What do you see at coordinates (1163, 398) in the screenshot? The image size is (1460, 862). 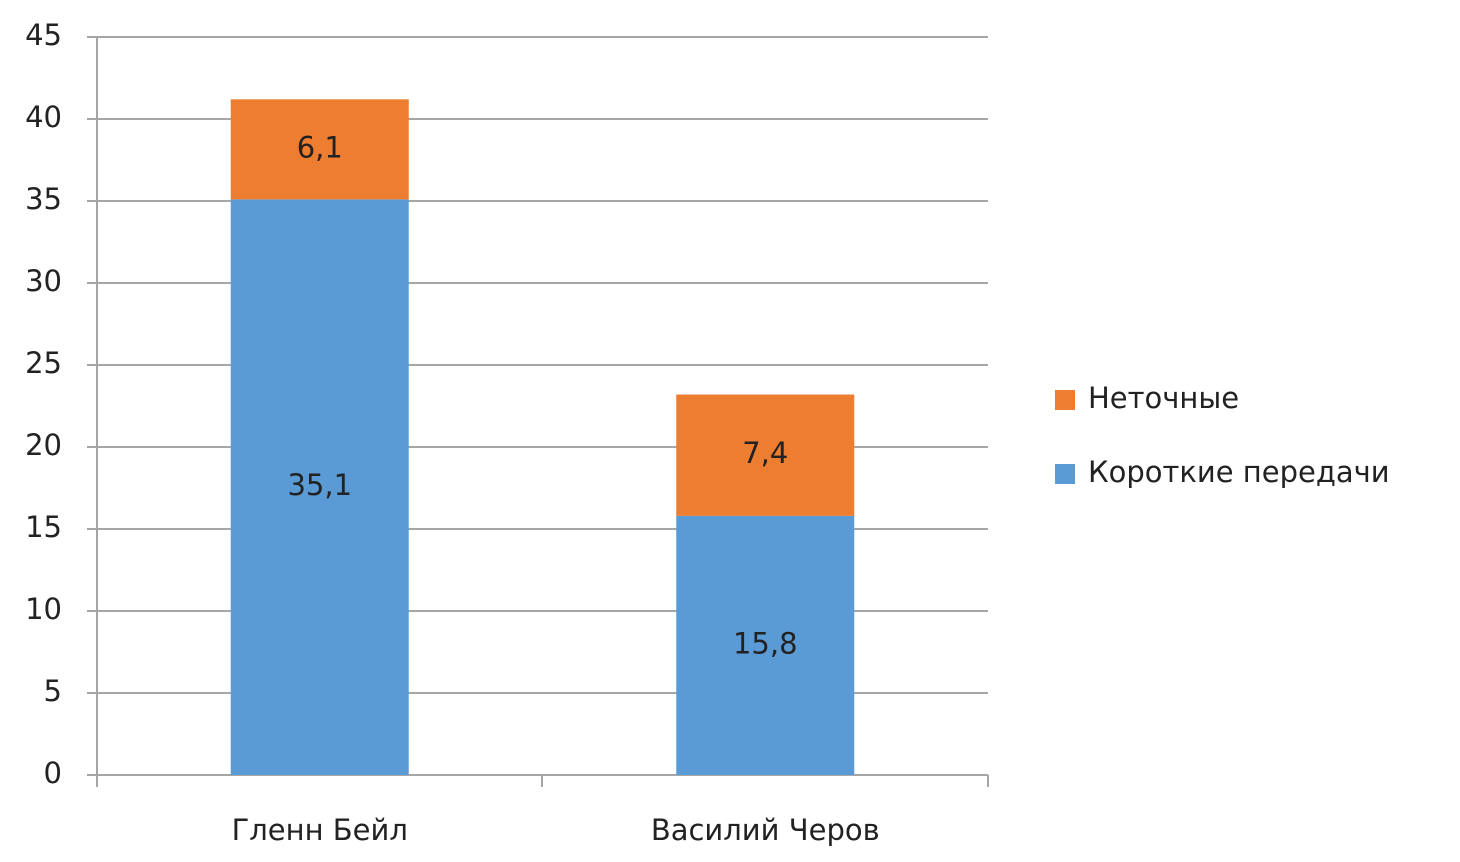 I see `legend-label: Неточные` at bounding box center [1163, 398].